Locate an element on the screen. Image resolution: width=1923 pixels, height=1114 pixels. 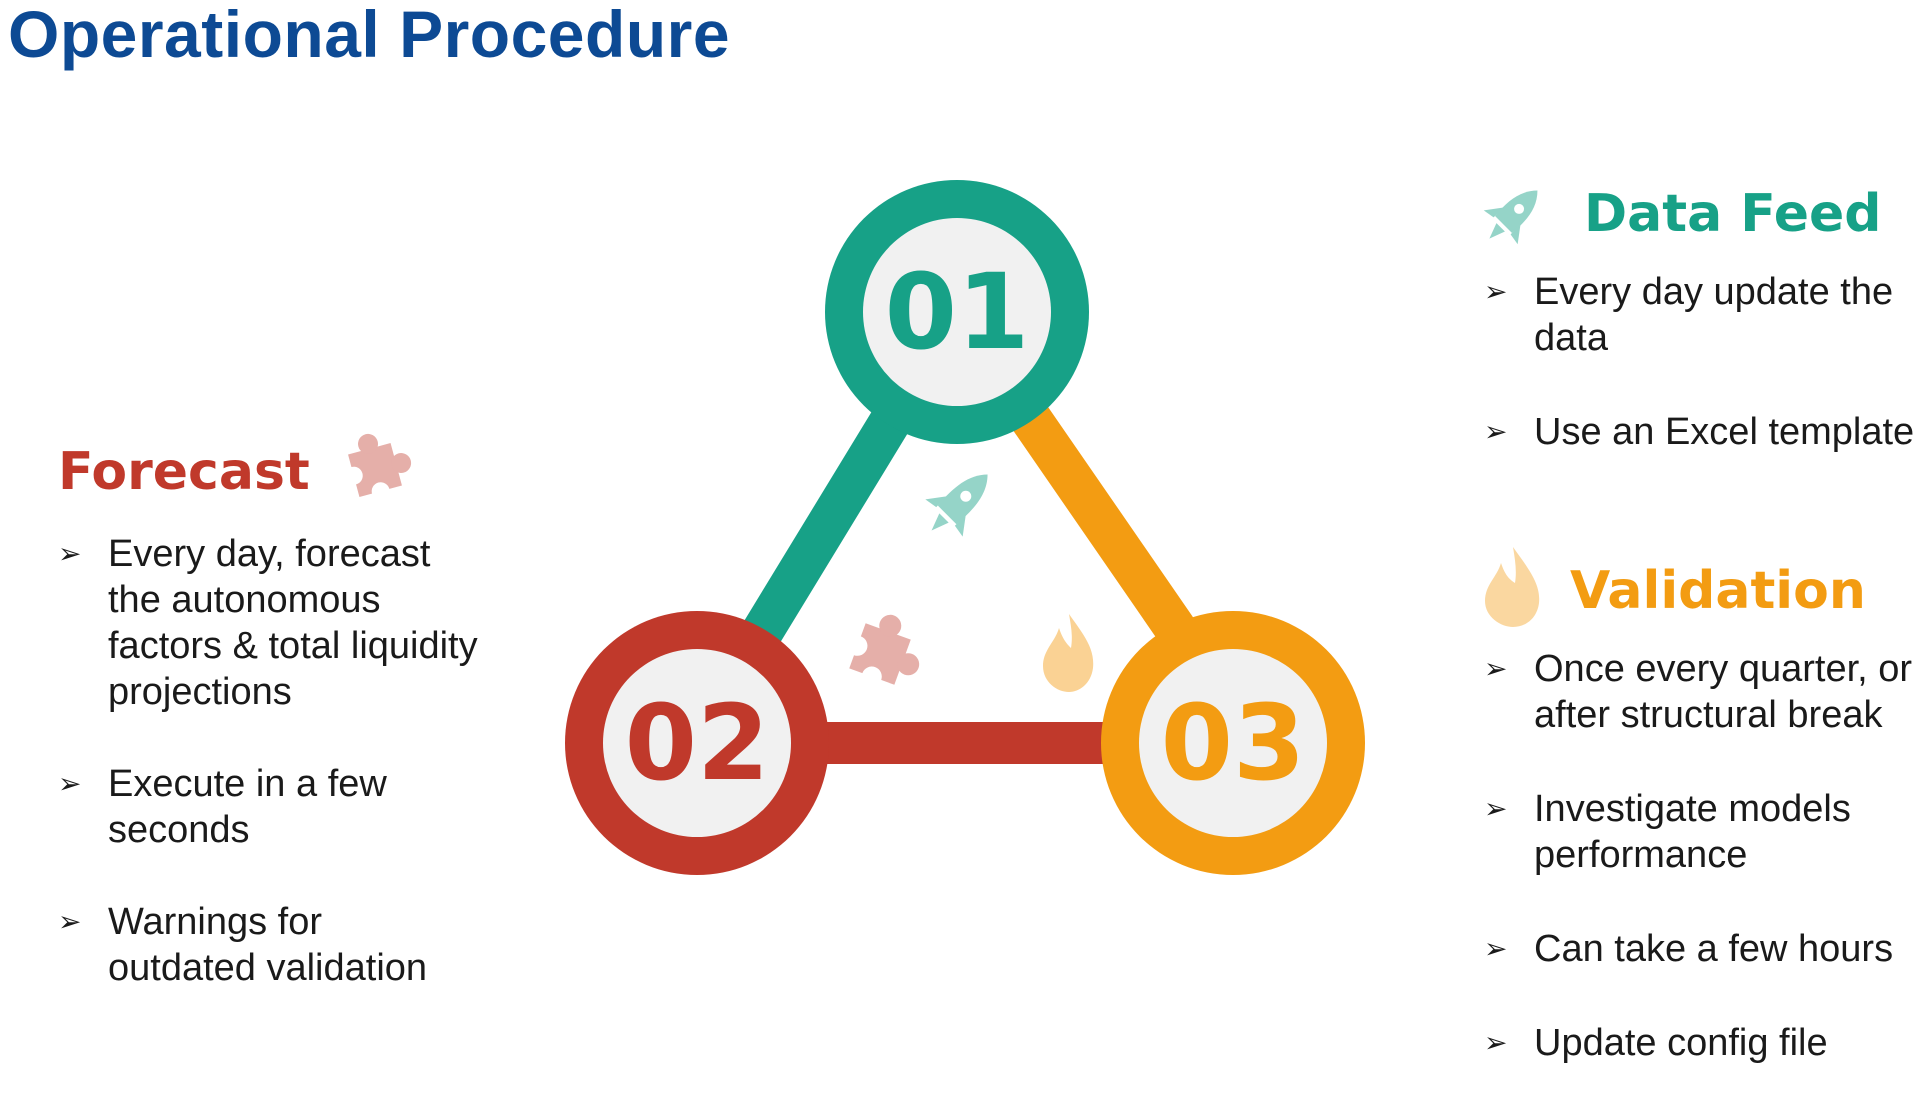
list-item: ➢ Execute in a few seconds is located at coordinates (222, 807).